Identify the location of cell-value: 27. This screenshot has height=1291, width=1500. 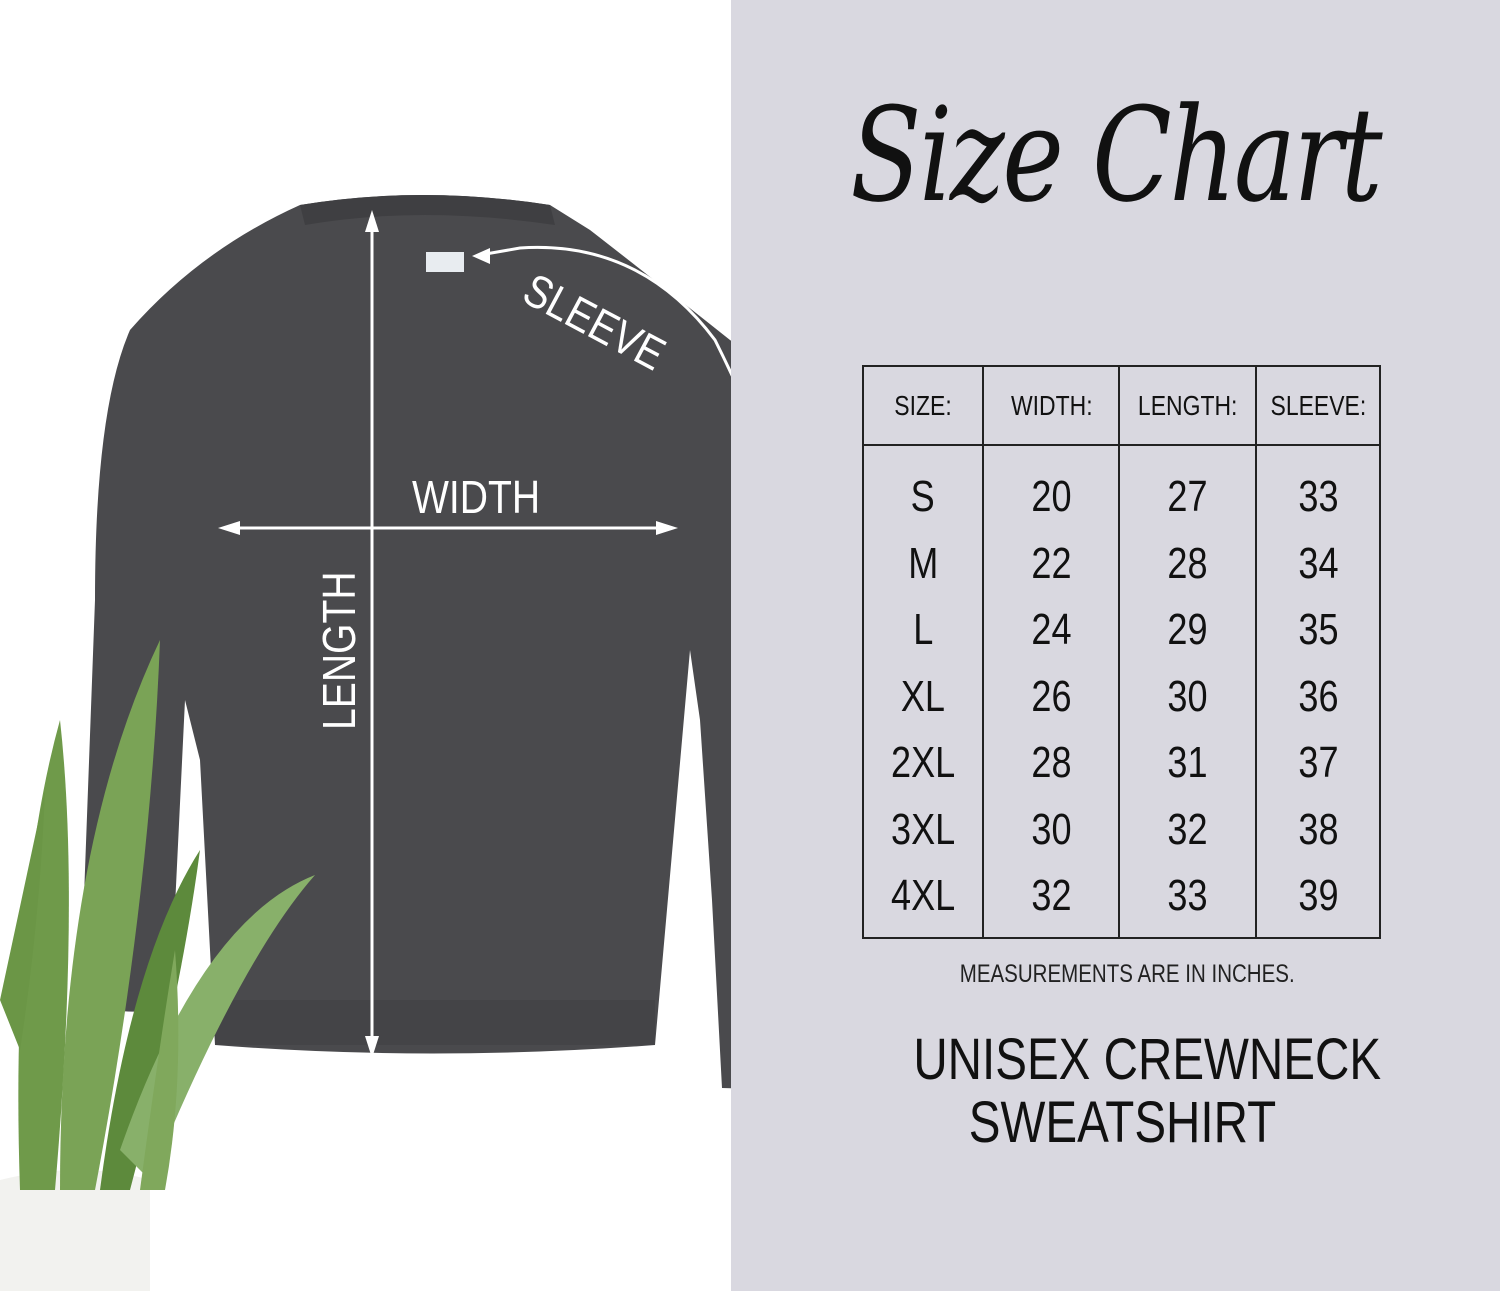
(1187, 496).